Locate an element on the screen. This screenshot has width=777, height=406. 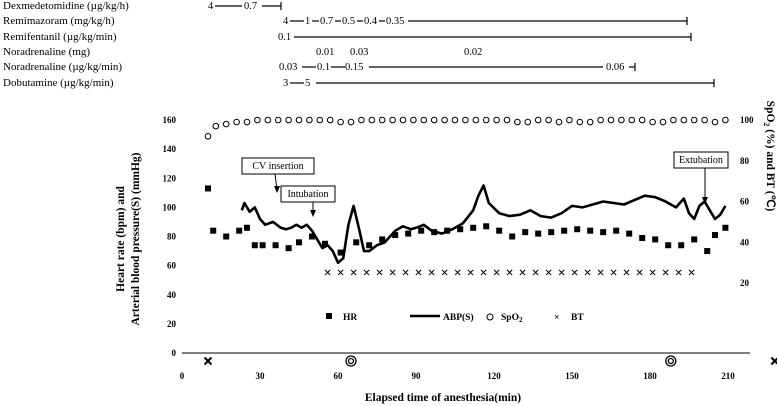
legend-spo2-sub: 2 is located at coordinates (521, 320).